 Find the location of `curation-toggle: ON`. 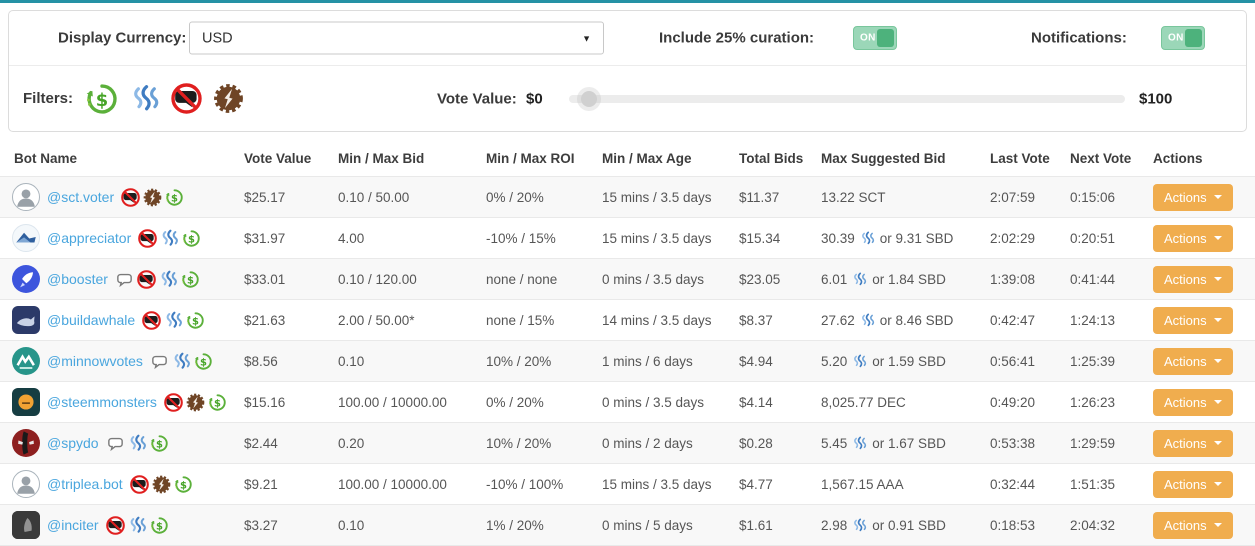

curation-toggle: ON is located at coordinates (875, 38).